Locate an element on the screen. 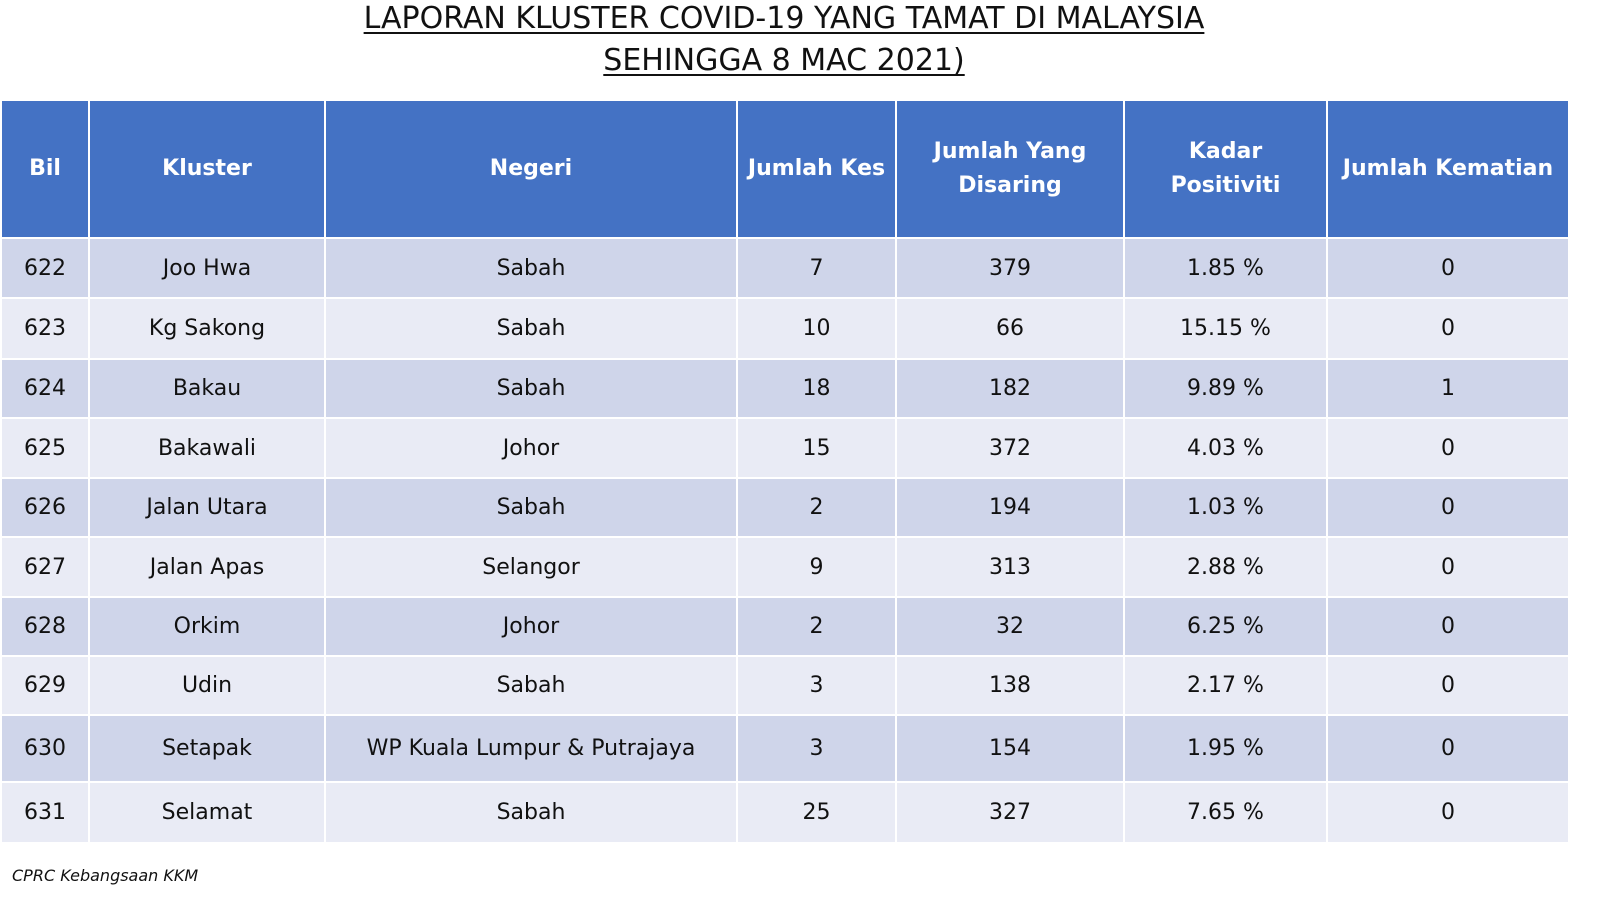 Image resolution: width=1600 pixels, height=900 pixels. table-row: 624 Bakau Sabah 18 182 9.89 % 1 is located at coordinates (785, 388).